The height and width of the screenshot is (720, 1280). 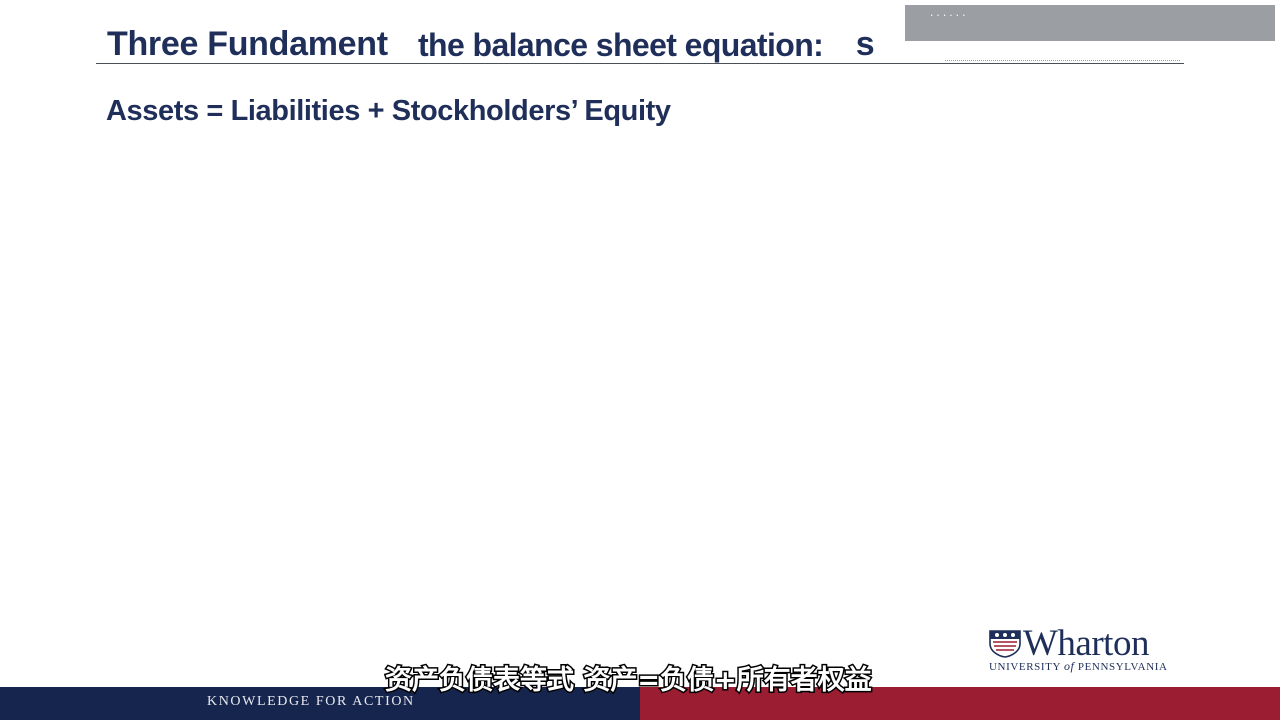 What do you see at coordinates (621, 45) in the screenshot?
I see `title-overlay-caption: the balance sheet equation:` at bounding box center [621, 45].